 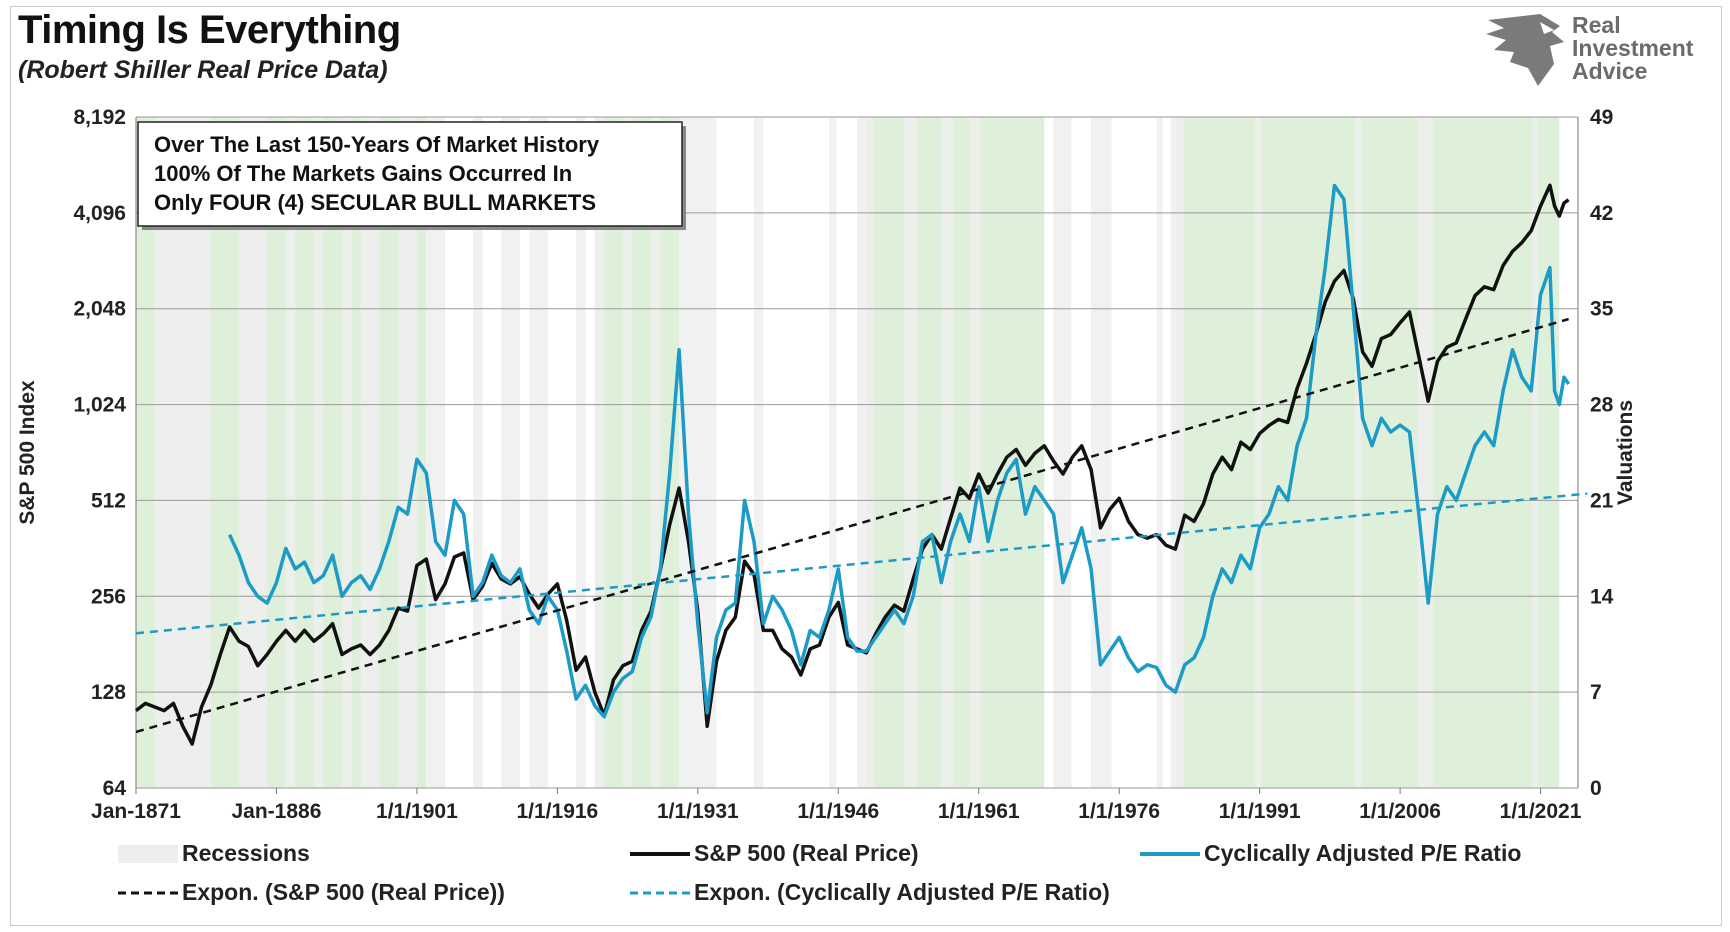 I want to click on logo-line: Advice, so click(x=1610, y=71).